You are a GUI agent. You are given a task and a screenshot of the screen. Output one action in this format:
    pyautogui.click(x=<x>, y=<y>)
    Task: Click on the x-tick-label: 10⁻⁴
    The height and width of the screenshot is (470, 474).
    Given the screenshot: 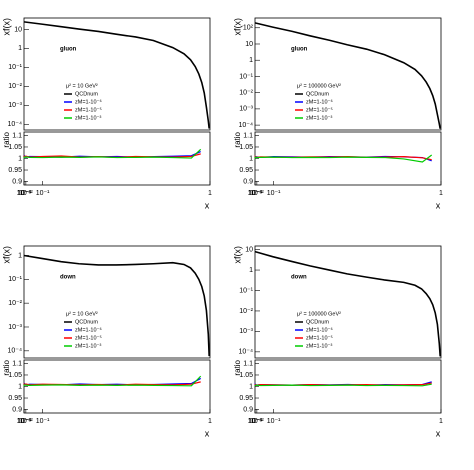 What is the action you would take?
    pyautogui.click(x=255, y=421)
    